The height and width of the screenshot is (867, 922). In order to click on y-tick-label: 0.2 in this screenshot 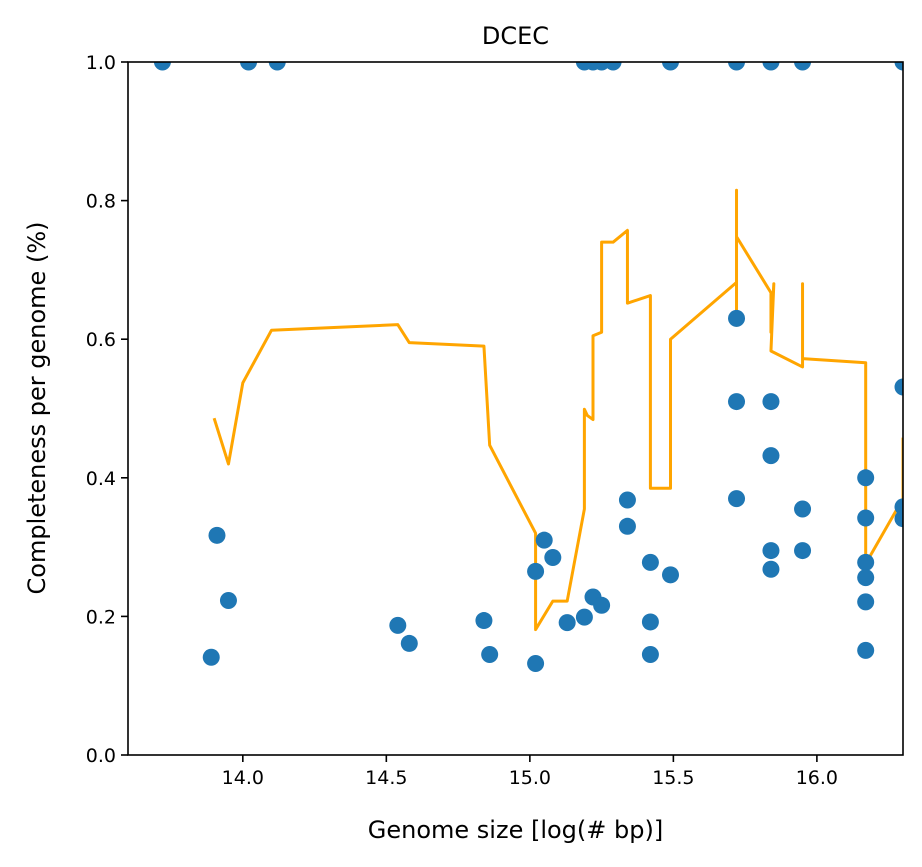, I will do `click(101, 617)`.